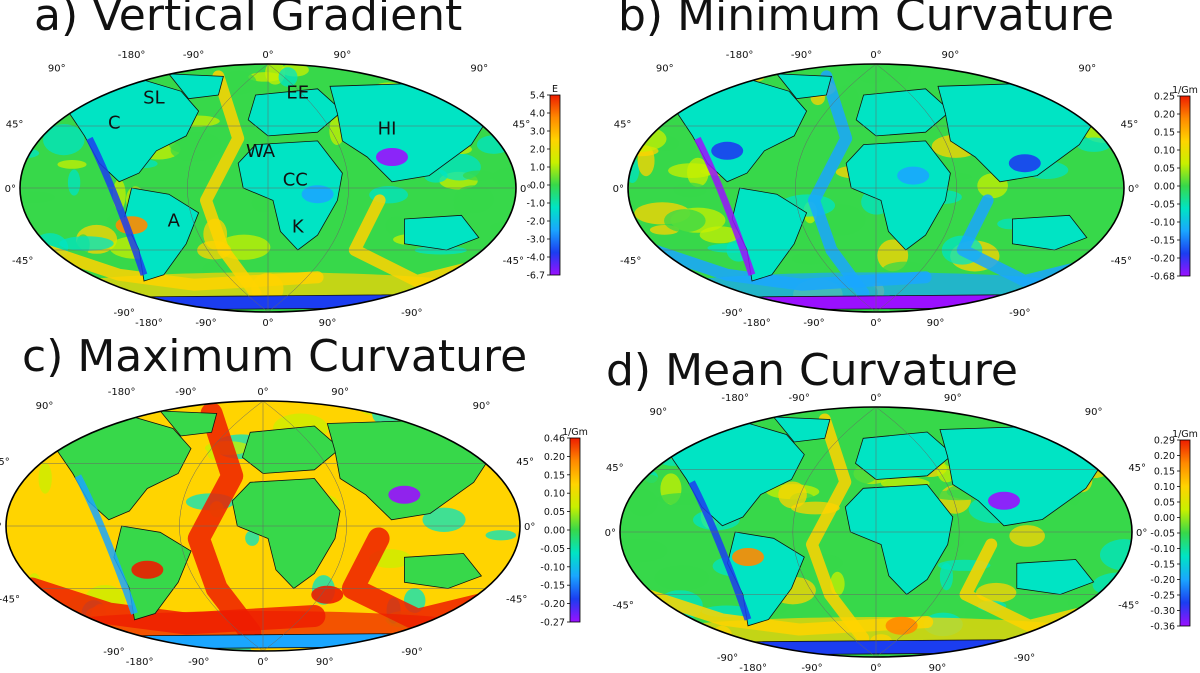  I want to click on colorbar-label: -0.27, so click(552, 623).